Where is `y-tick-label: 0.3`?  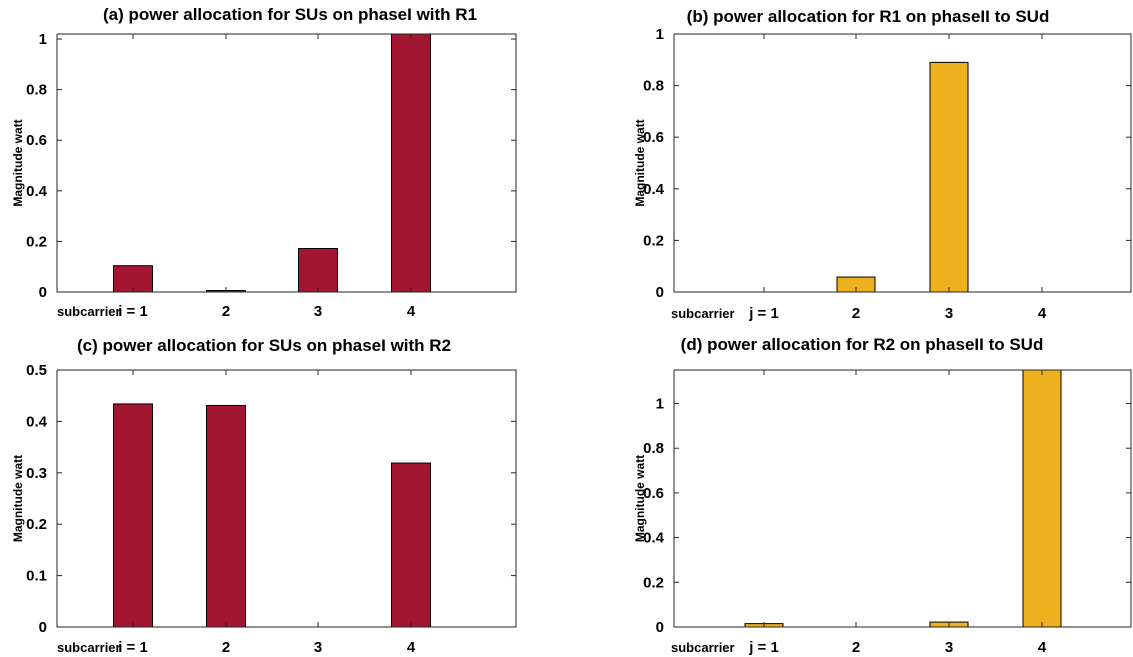
y-tick-label: 0.3 is located at coordinates (36, 473).